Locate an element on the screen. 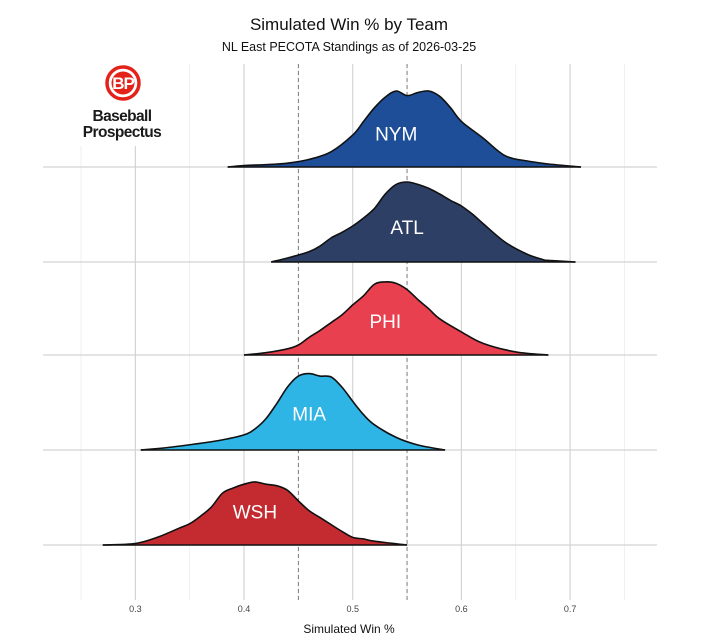 The width and height of the screenshot is (709, 641). logo-ring is located at coordinates (123, 83).